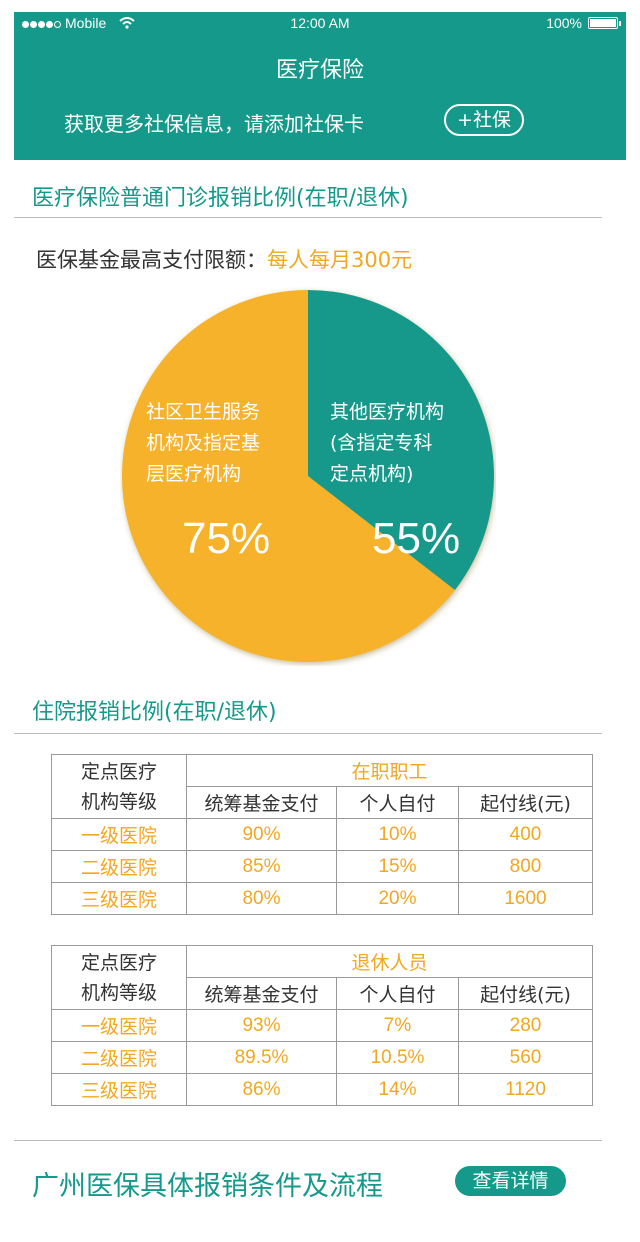 Image resolution: width=640 pixels, height=1242 pixels. Describe the element at coordinates (397, 1057) in the screenshot. I see `self-ratio: 10.5%` at that location.